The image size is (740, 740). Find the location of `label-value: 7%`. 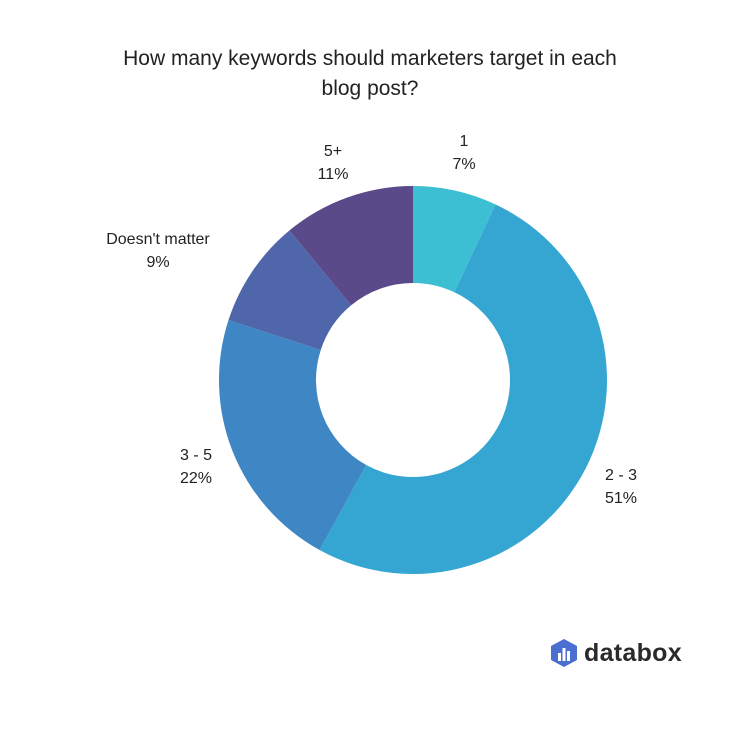

label-value: 7% is located at coordinates (464, 164).